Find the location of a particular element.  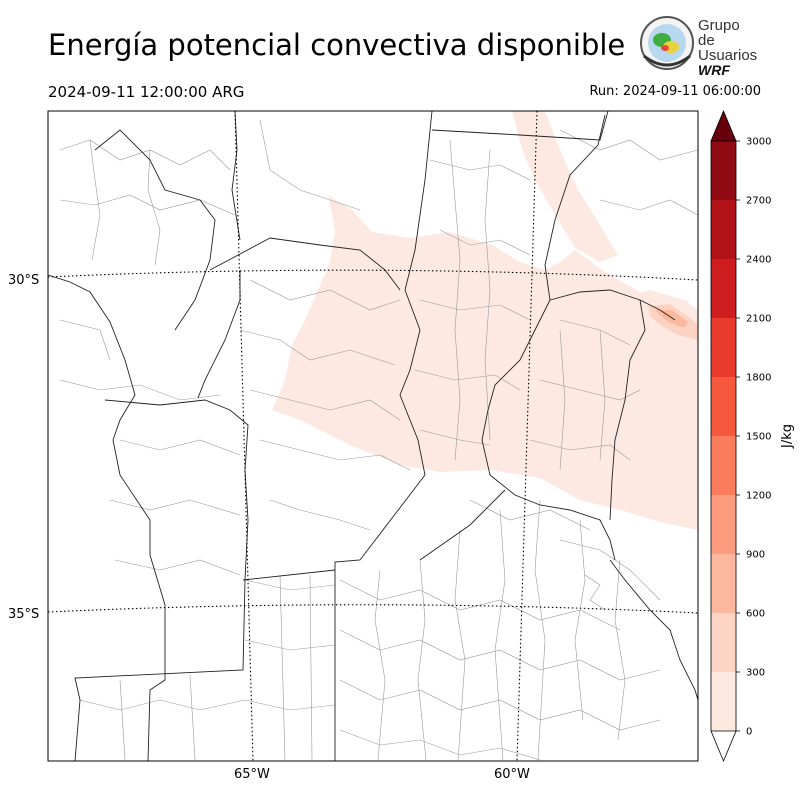

colorbar-tick-label: 2100 is located at coordinates (758, 319).